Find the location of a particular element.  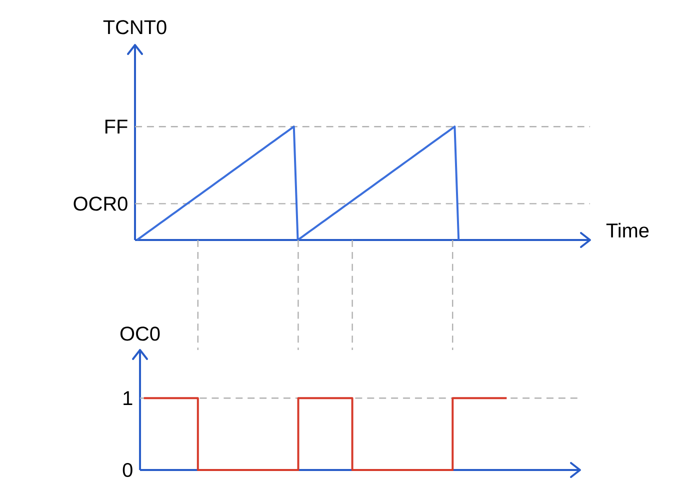

ref-line-label: FF is located at coordinates (116, 127).